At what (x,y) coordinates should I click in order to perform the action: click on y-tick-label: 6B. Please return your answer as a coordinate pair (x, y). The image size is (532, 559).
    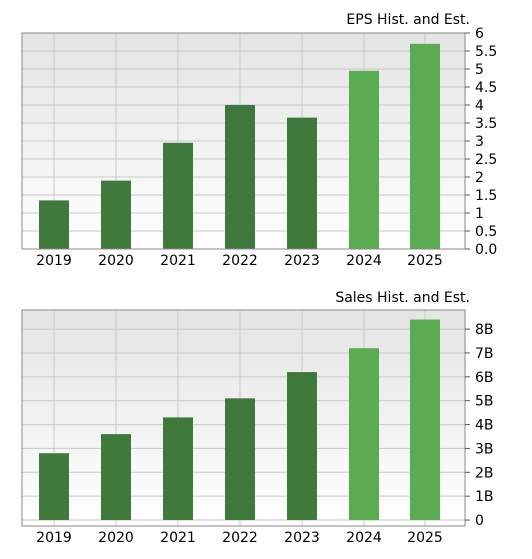
    Looking at the image, I should click on (484, 378).